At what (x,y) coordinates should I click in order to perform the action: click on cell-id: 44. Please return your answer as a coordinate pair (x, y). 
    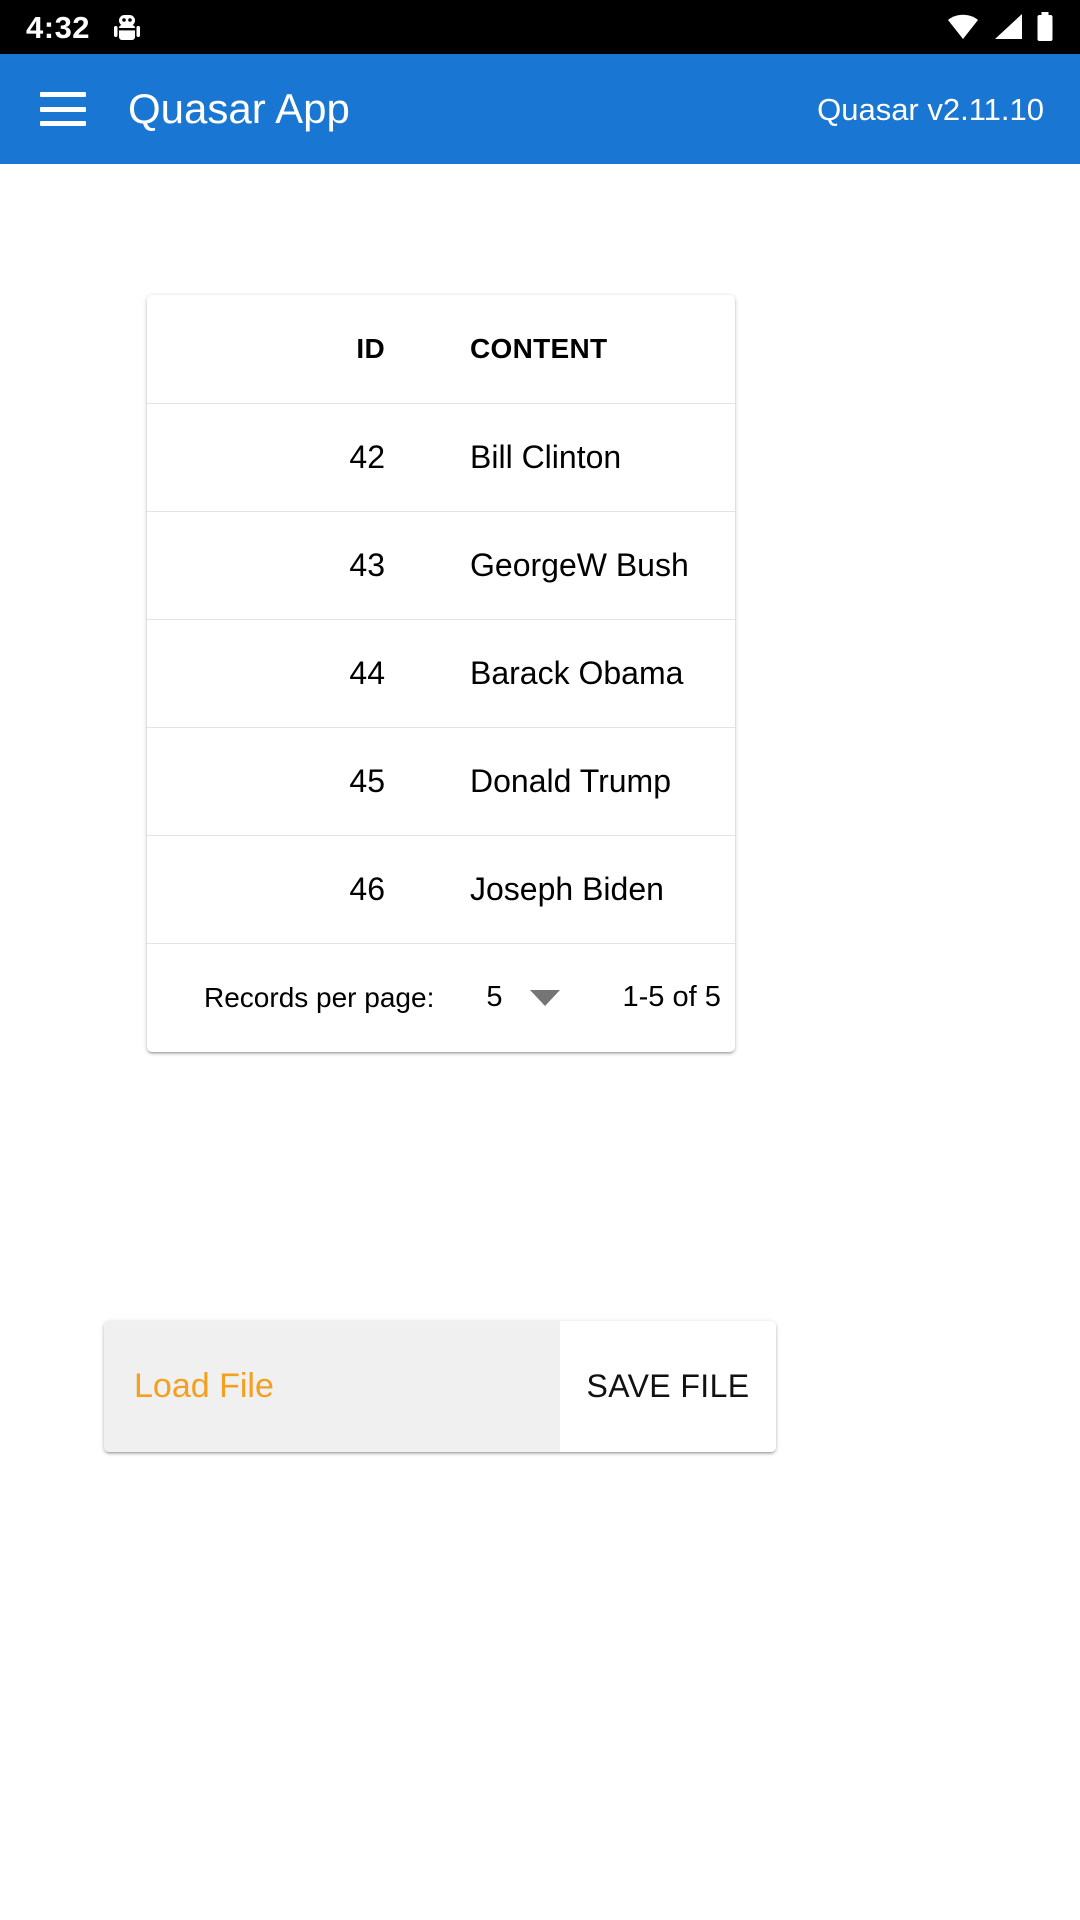
    Looking at the image, I should click on (266, 673).